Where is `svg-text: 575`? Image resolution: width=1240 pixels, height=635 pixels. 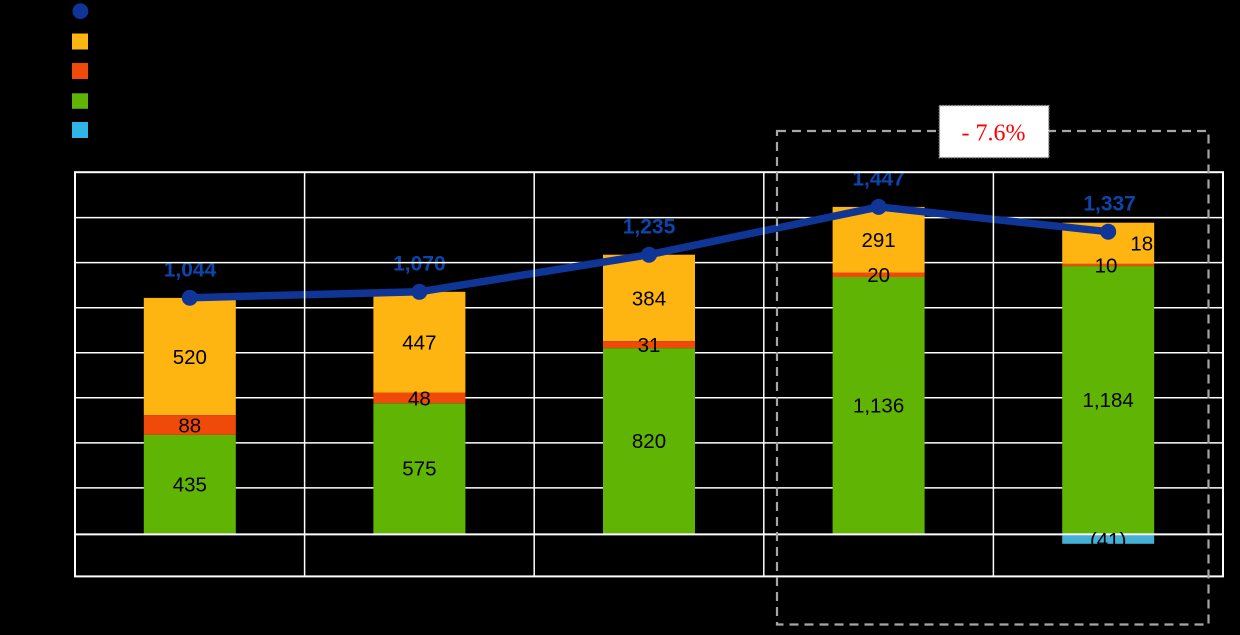
svg-text: 575 is located at coordinates (419, 469).